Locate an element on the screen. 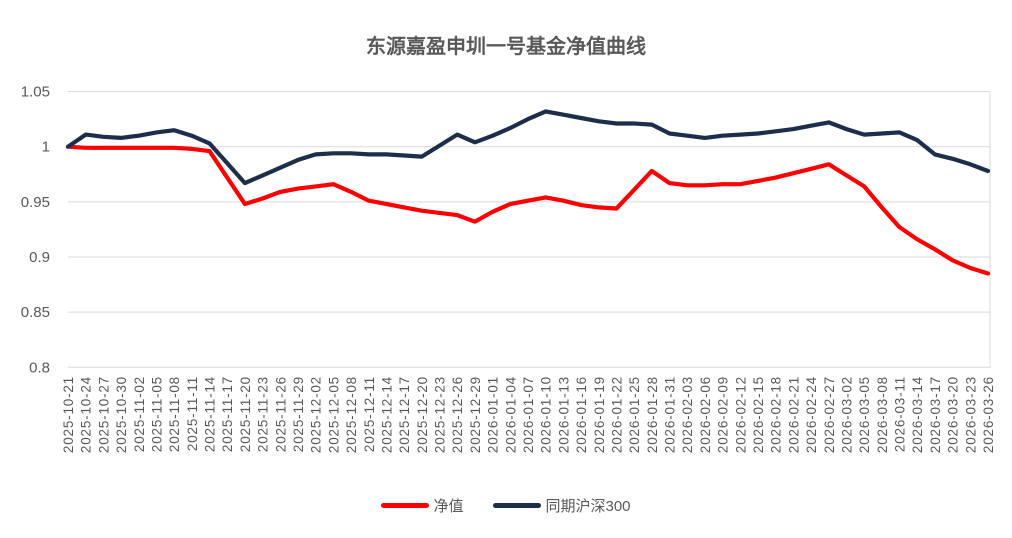 The height and width of the screenshot is (538, 1012). x-tick-label: 2025-11-14 is located at coordinates (210, 414).